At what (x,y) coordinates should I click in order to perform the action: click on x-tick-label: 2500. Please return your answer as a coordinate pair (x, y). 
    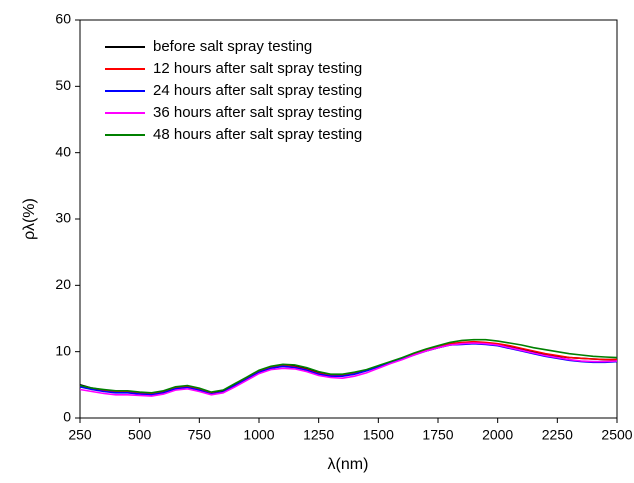
    Looking at the image, I should click on (616, 435).